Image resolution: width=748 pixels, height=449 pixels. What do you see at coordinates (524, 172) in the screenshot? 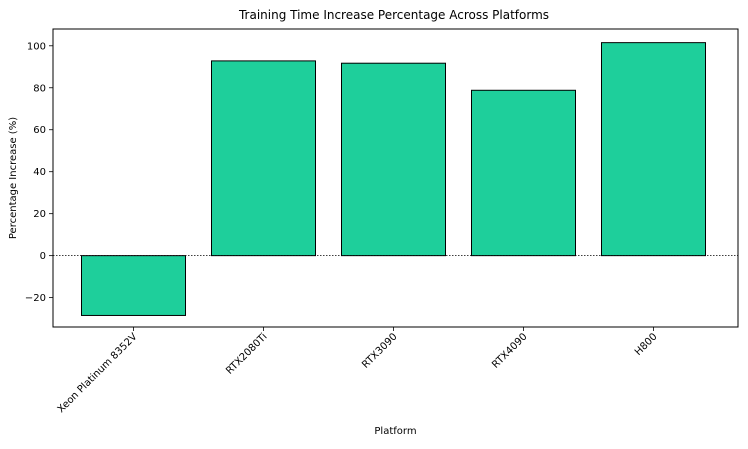
I see `bar-rtx4090` at bounding box center [524, 172].